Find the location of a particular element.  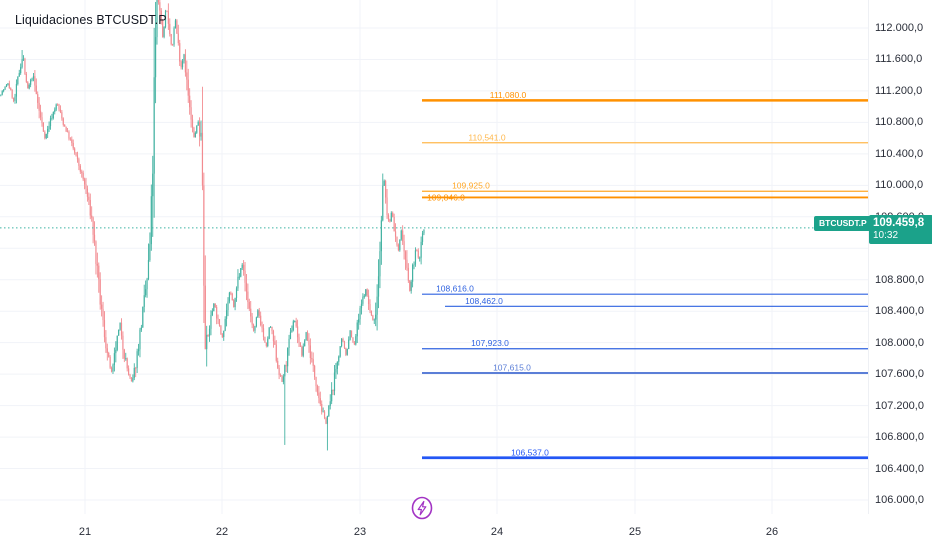

price-axis-label: 108.400,0 is located at coordinates (899, 311).